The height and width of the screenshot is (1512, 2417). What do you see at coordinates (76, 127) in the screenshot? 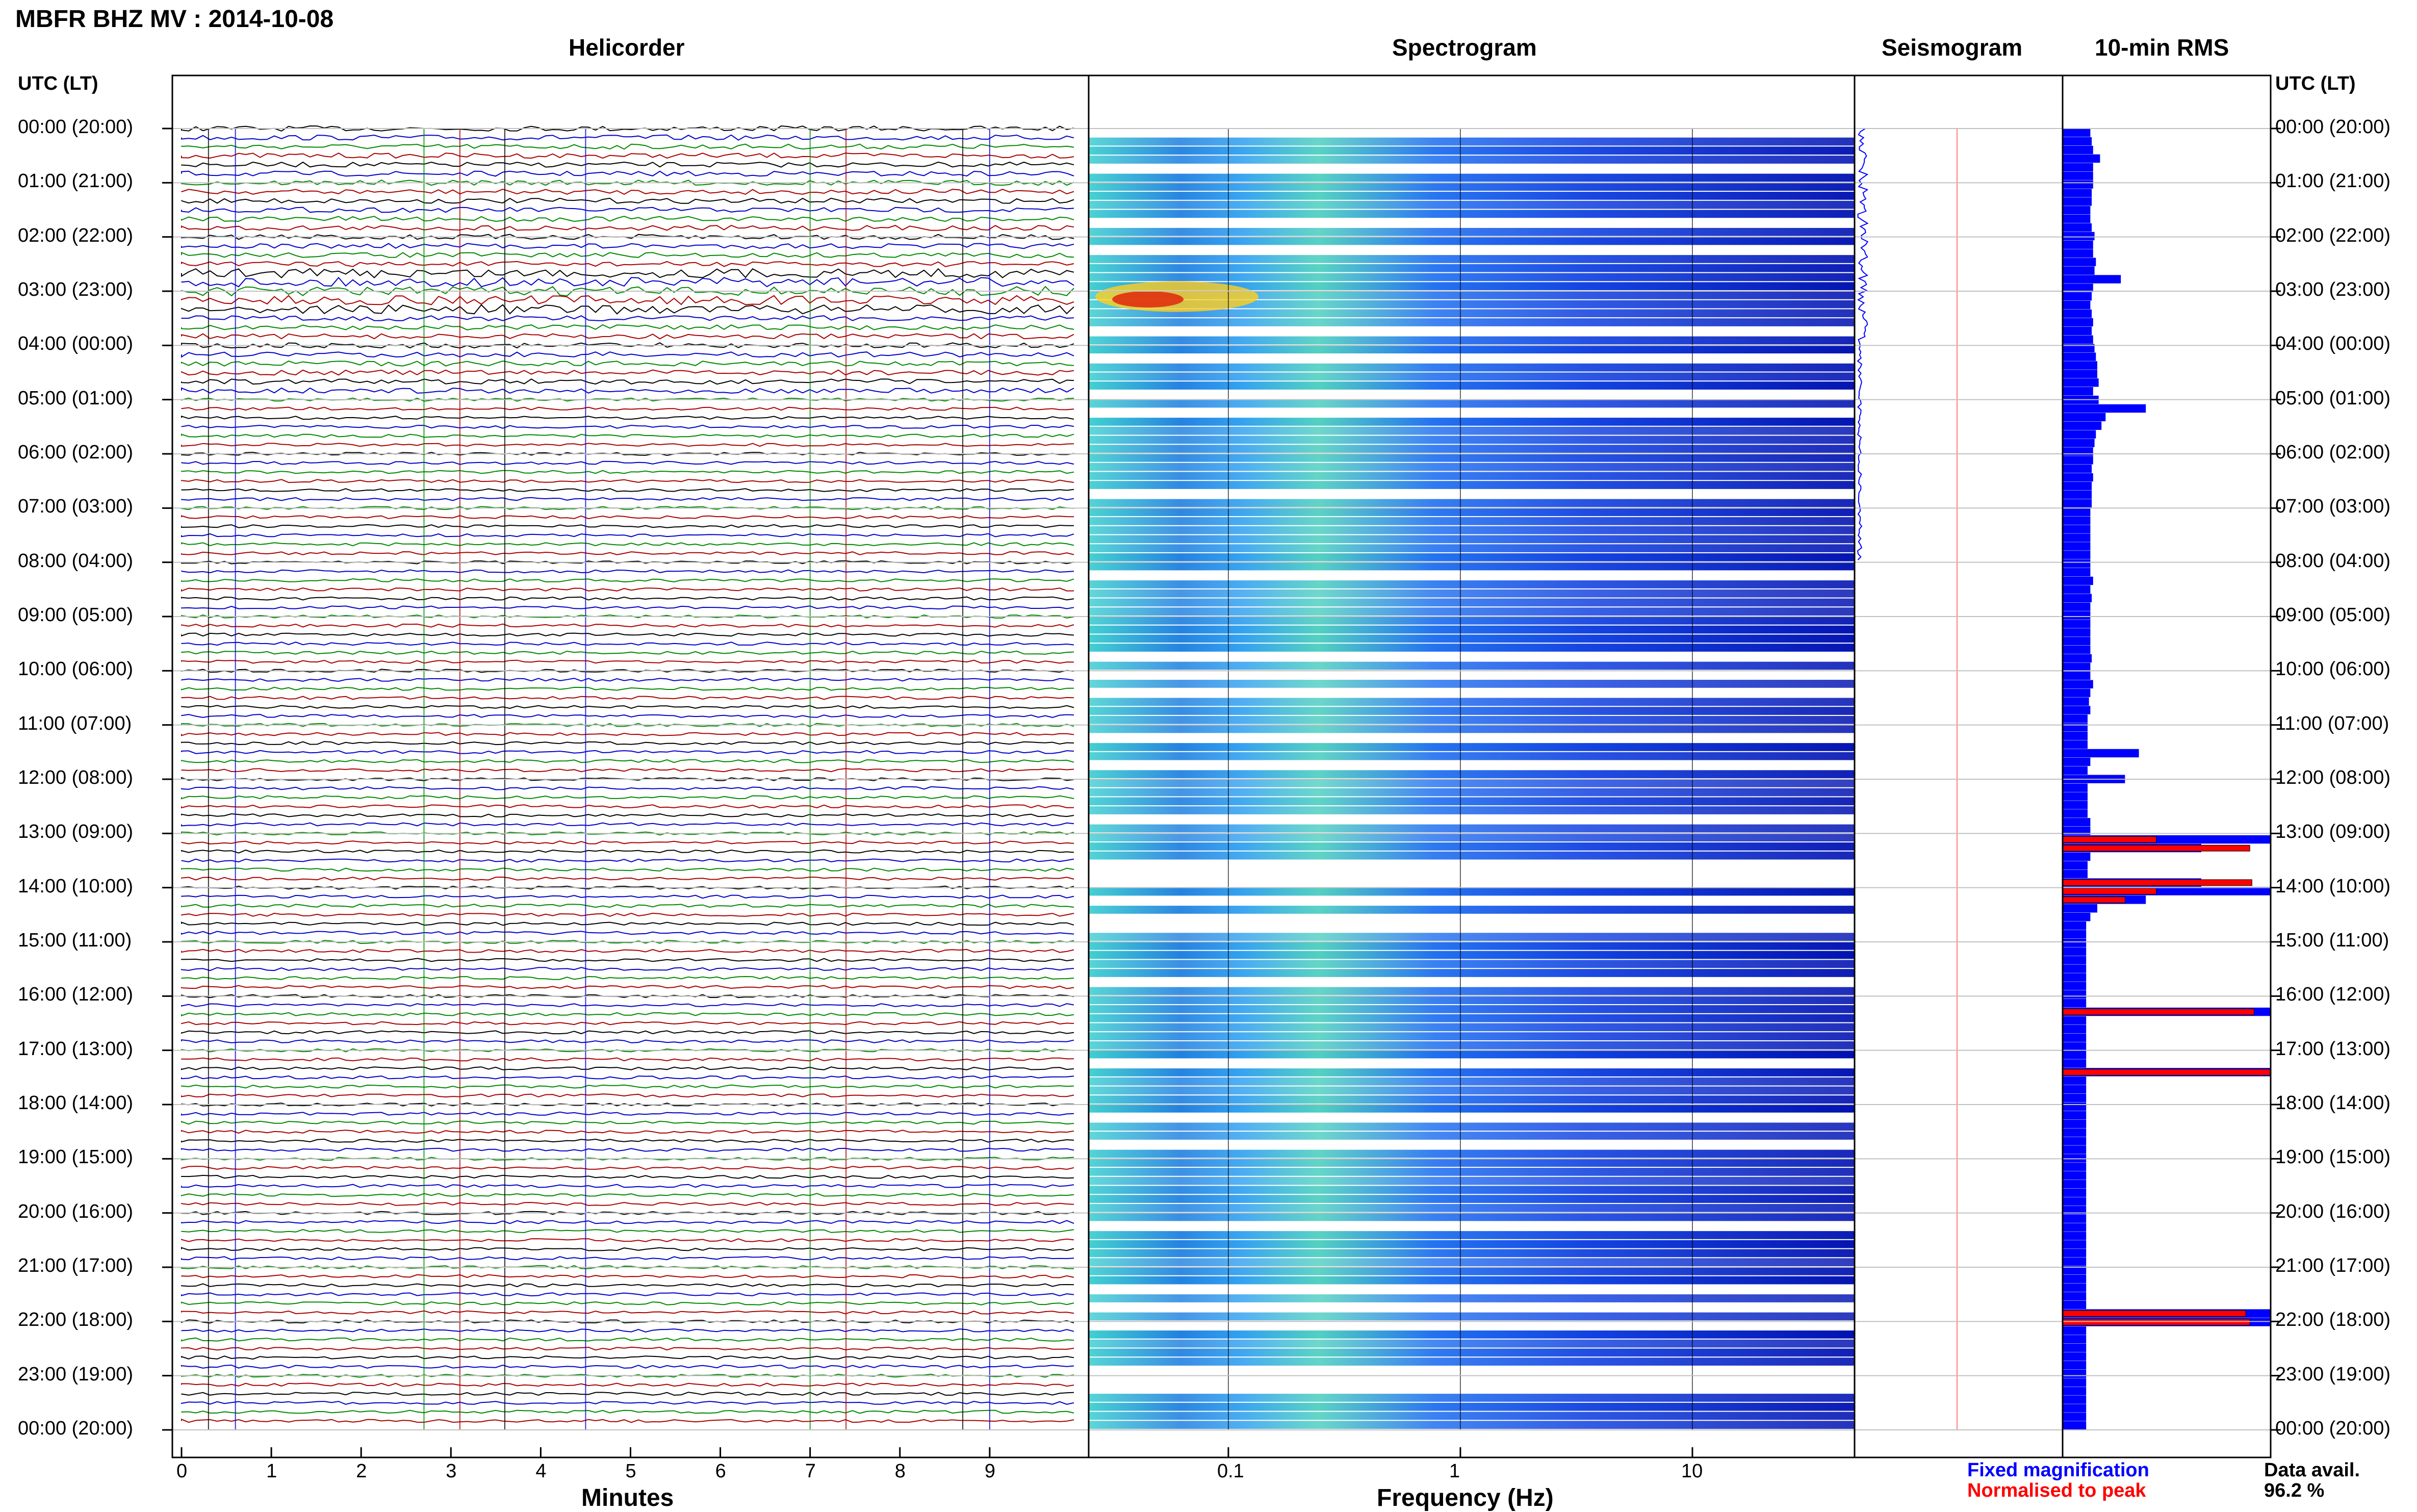
I see `time-label-left: 00:00 (20:00)` at bounding box center [76, 127].